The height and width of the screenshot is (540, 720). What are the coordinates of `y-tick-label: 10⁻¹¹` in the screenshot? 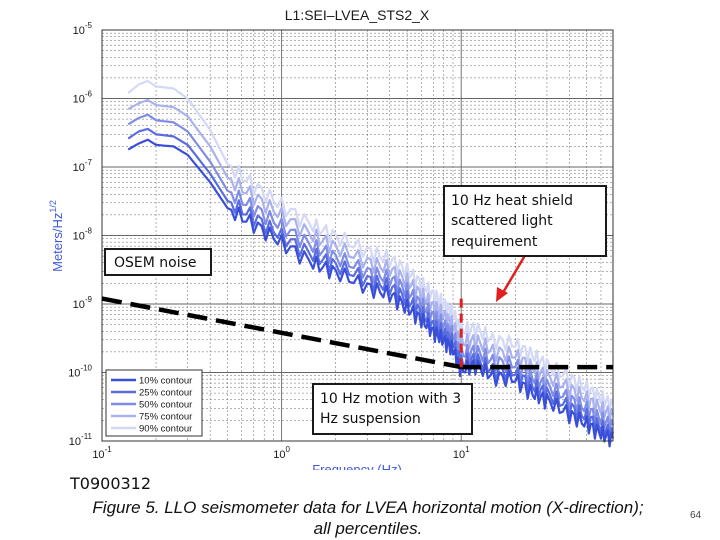 It's located at (81, 440).